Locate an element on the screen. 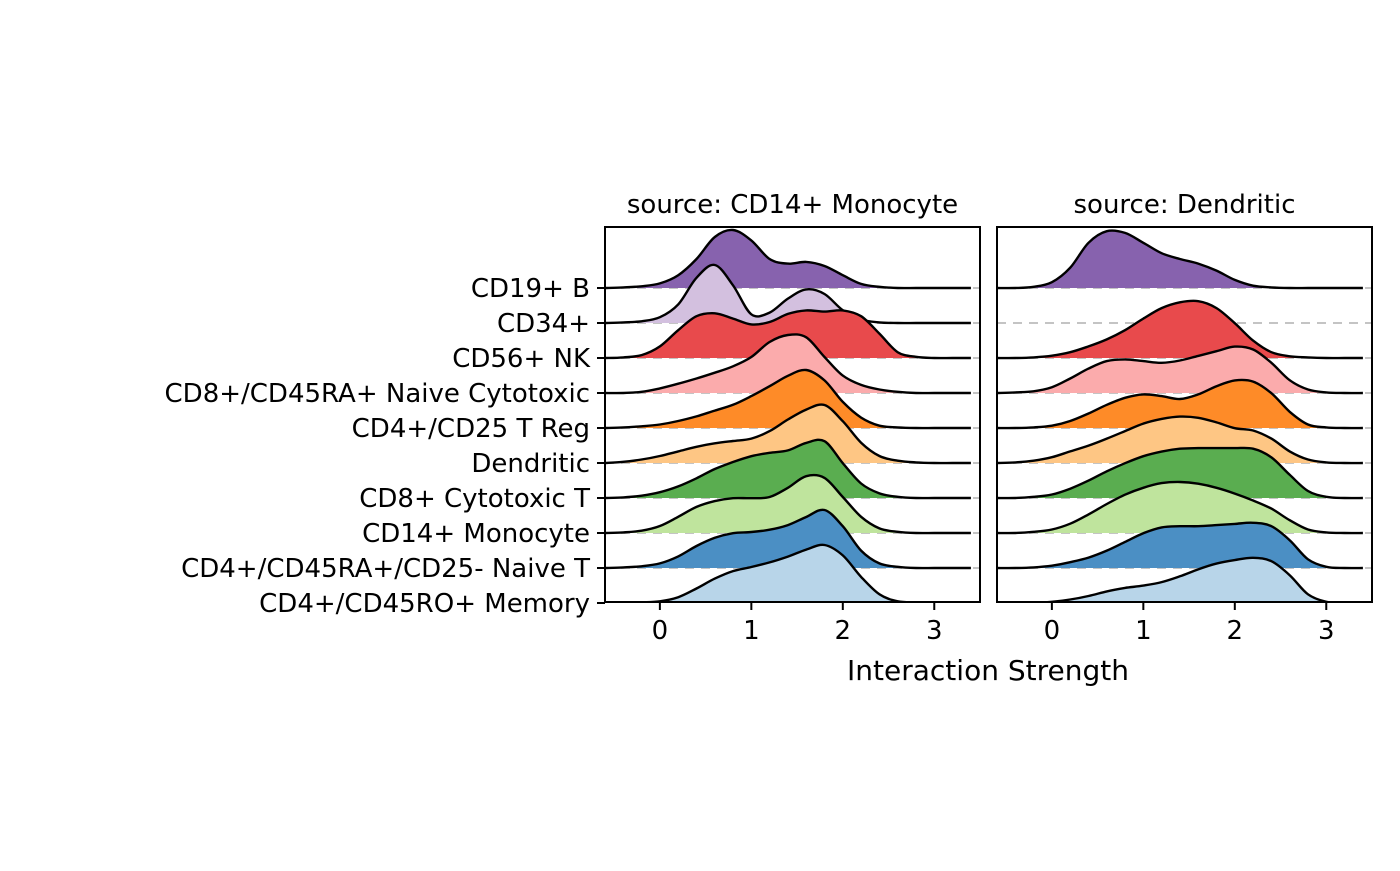 The width and height of the screenshot is (1400, 871). y-tick-label-cd4-cd45ra-cd25-naive-t: CD4+/CD45RA+/CD25- Naive T is located at coordinates (385, 569).